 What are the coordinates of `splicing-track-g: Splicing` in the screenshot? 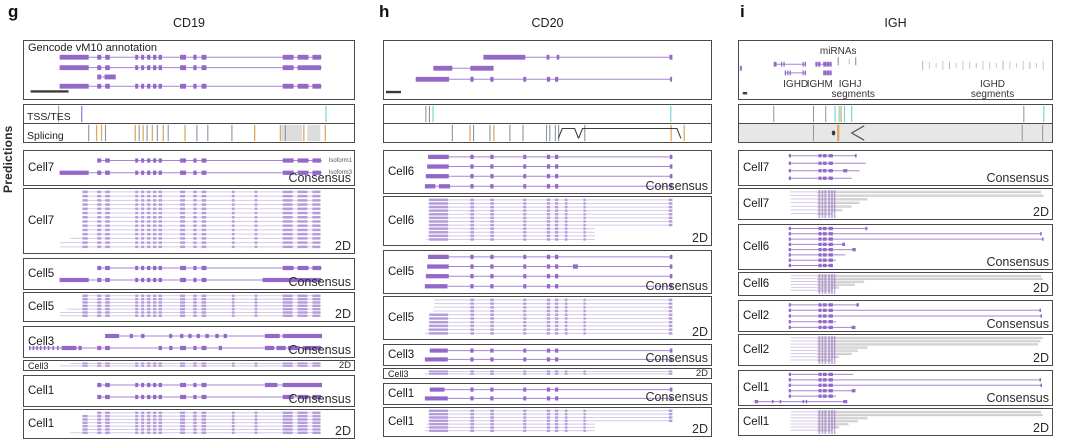 It's located at (189, 133).